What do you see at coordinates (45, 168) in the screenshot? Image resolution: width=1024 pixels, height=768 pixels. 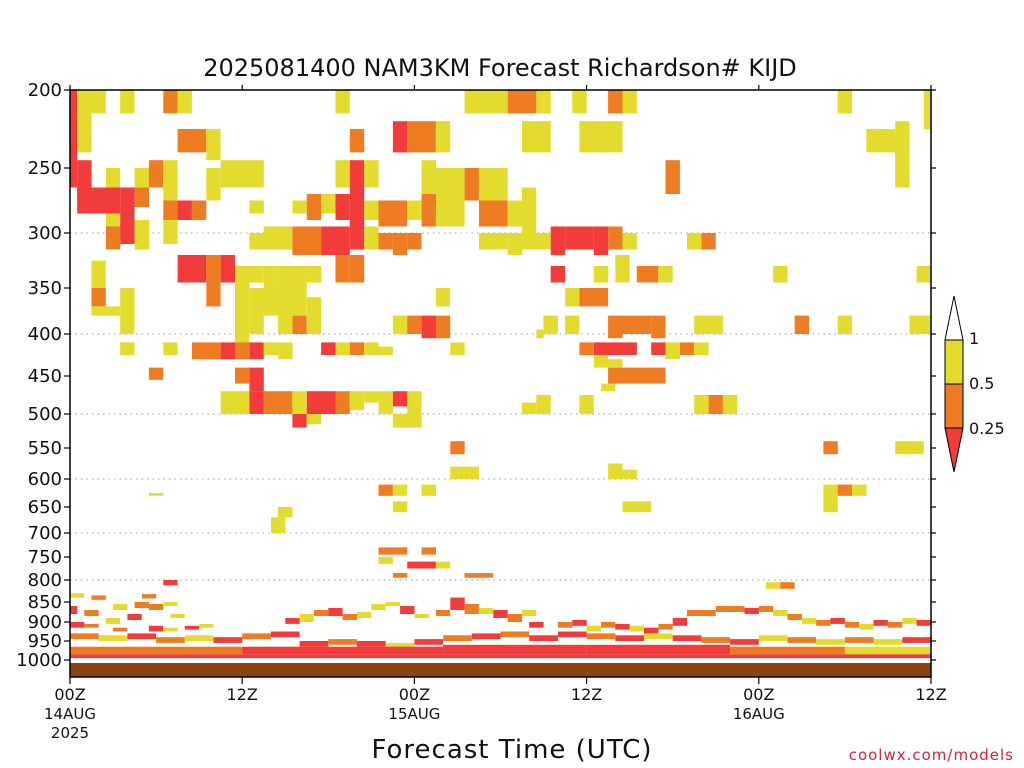 I see `y-tick-label-250: 250` at bounding box center [45, 168].